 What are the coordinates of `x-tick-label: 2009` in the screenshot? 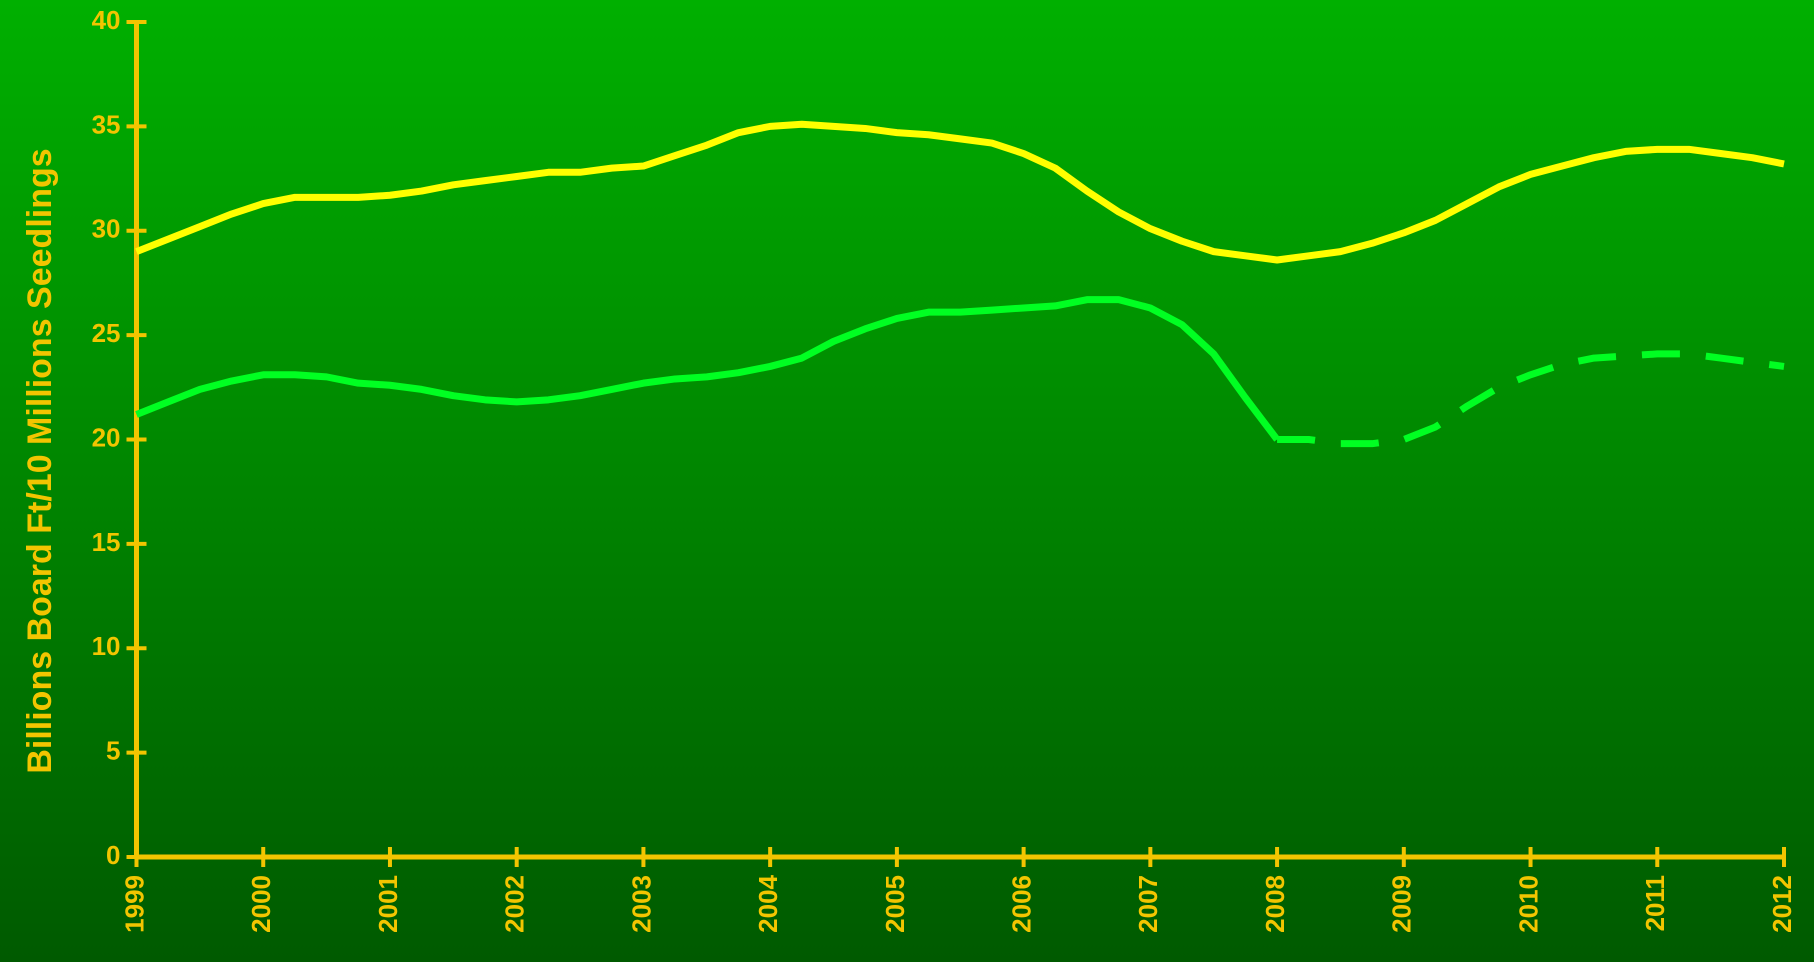 It's located at (1402, 904).